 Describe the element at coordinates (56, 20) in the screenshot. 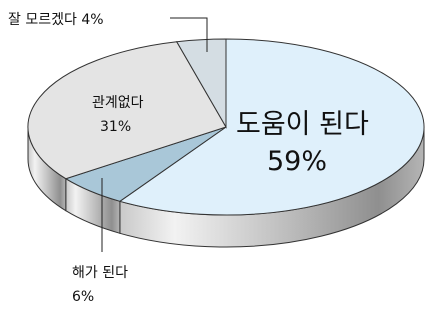

I see `label-dont-know: 잘 모르겠다 4%` at that location.